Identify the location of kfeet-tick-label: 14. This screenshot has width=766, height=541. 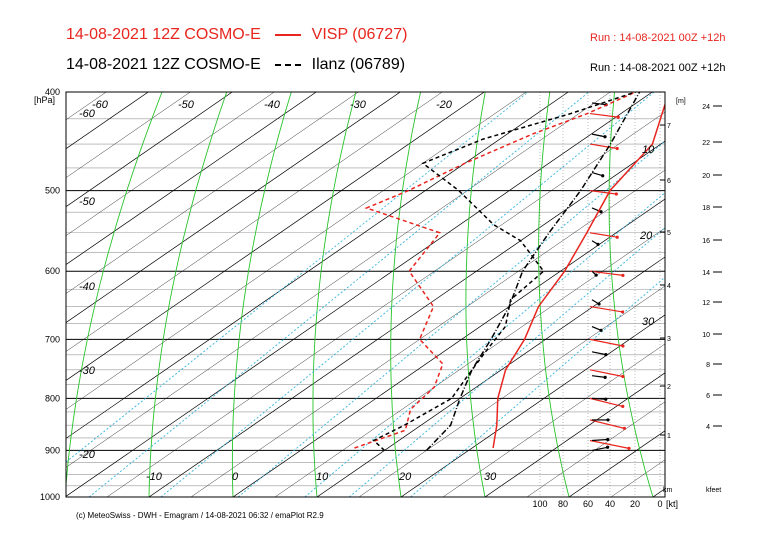
(706, 273).